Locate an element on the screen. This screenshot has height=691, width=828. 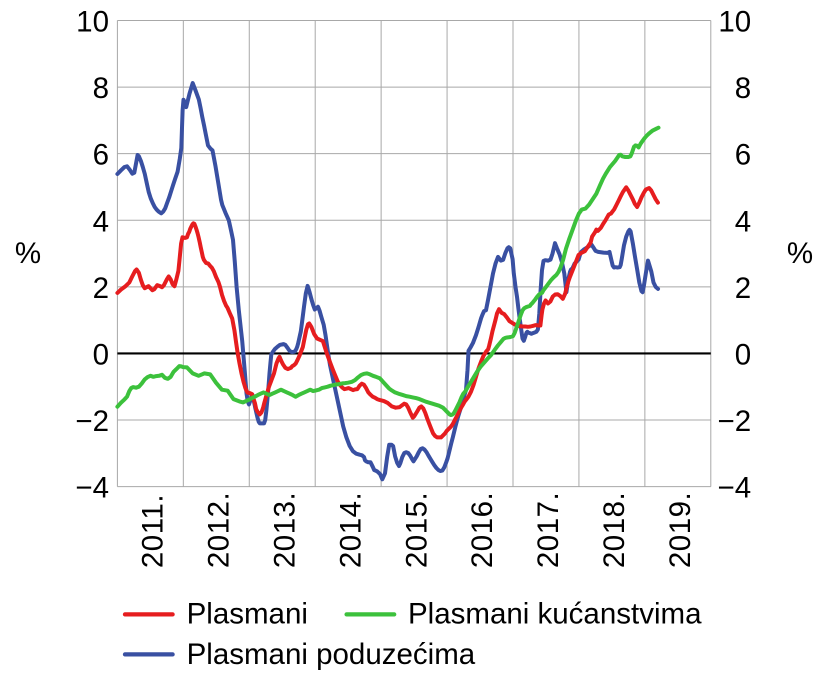
svg-text: 2015. is located at coordinates (416, 530).